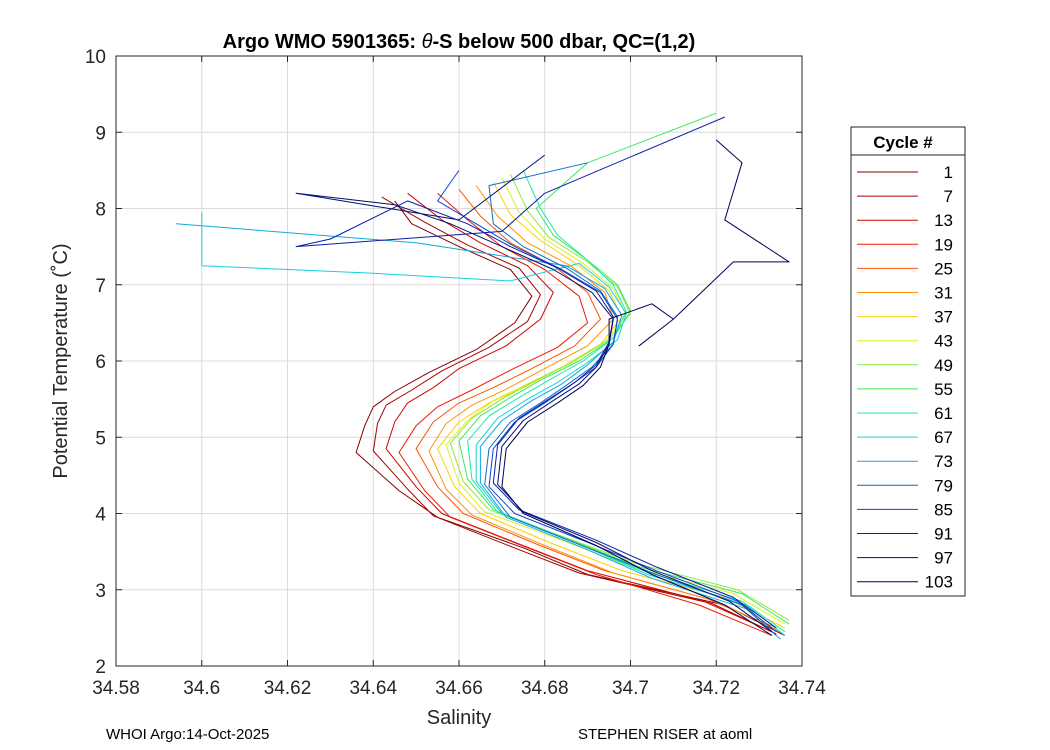 This screenshot has height=750, width=1050. What do you see at coordinates (943, 437) in the screenshot?
I see `legend-label-67: 67` at bounding box center [943, 437].